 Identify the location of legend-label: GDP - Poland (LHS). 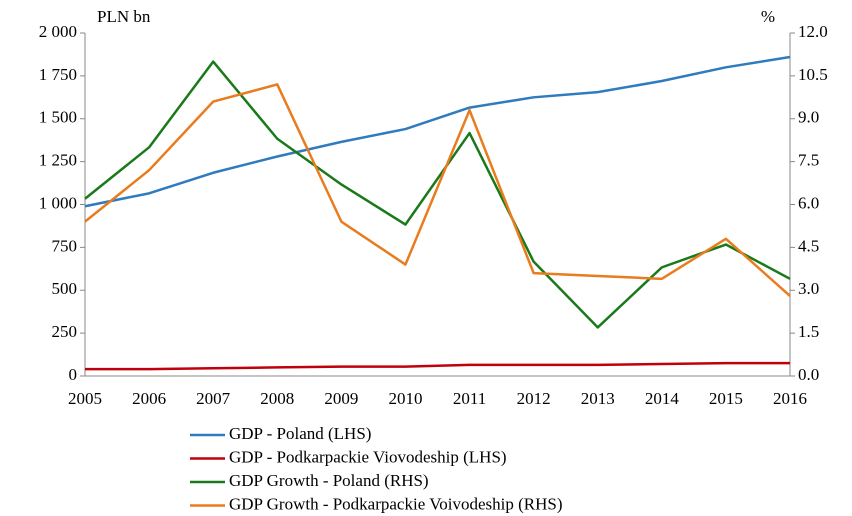
(300, 433).